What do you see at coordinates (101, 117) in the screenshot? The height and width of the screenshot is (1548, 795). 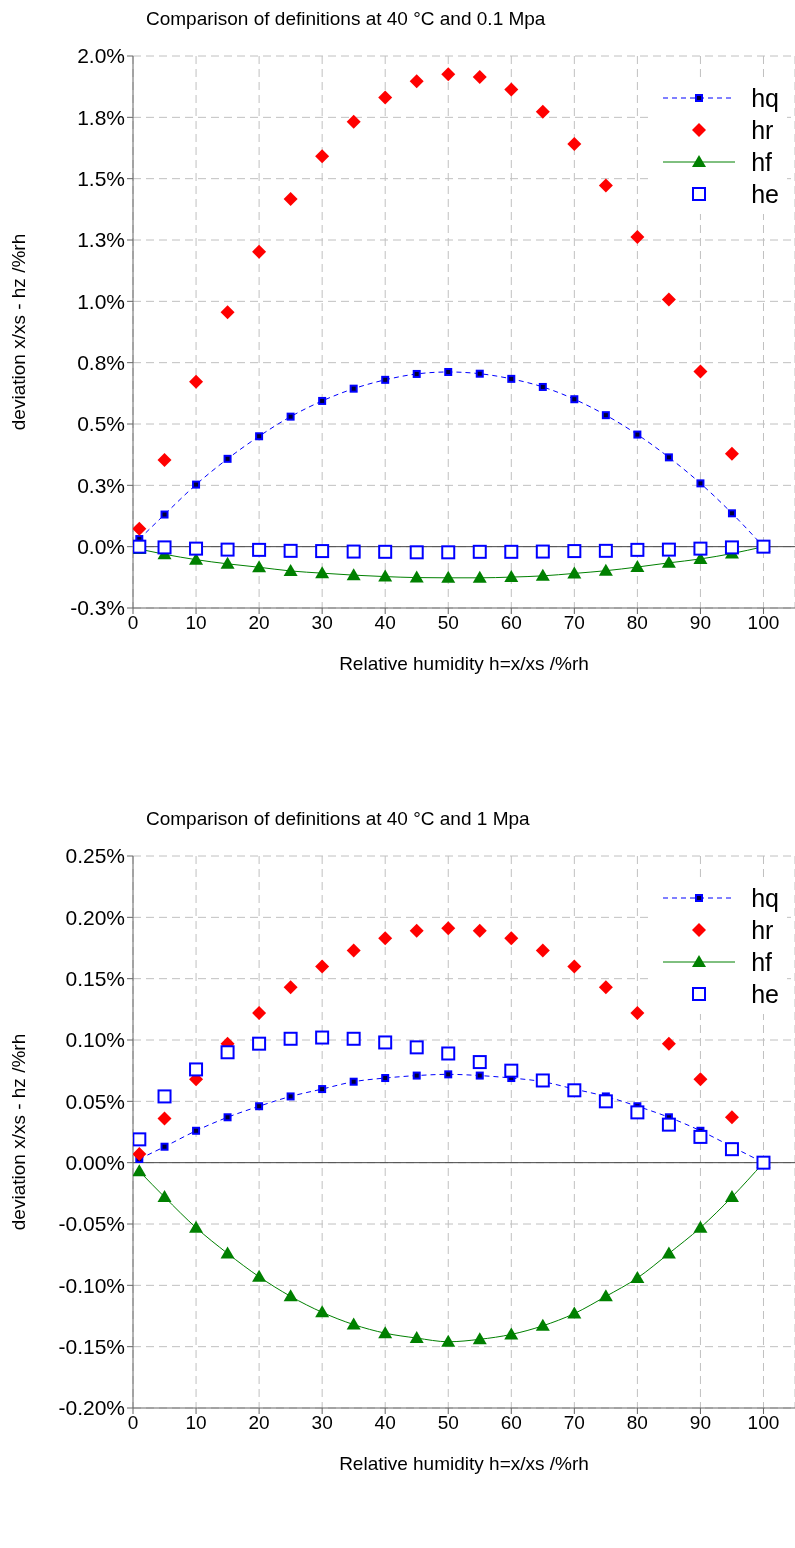 I see `y-tick-label: 1.8%` at bounding box center [101, 117].